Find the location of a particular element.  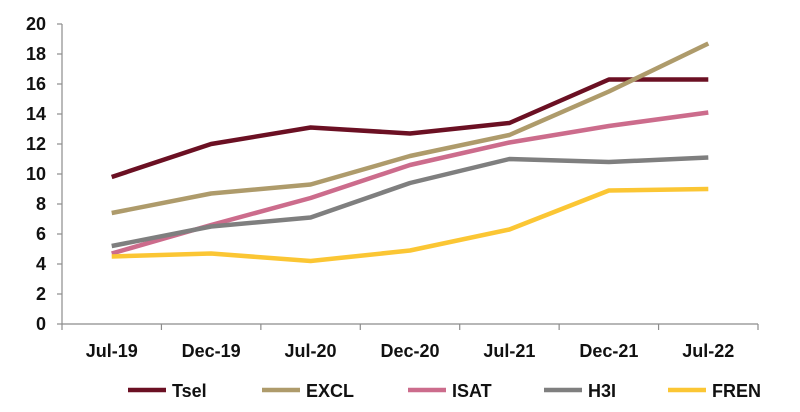

legend-label-isat: ISAT is located at coordinates (472, 391).